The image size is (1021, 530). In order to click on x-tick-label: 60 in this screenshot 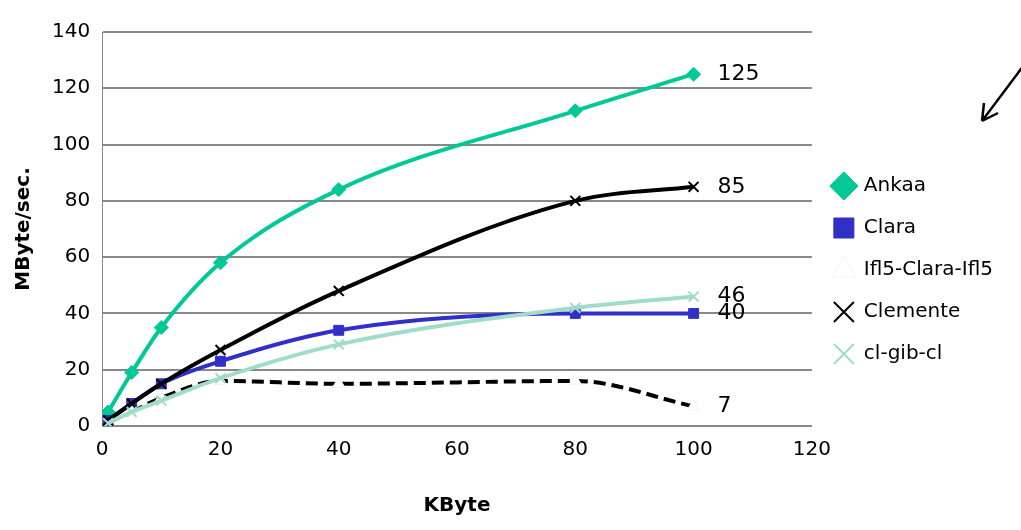, I will do `click(457, 448)`.